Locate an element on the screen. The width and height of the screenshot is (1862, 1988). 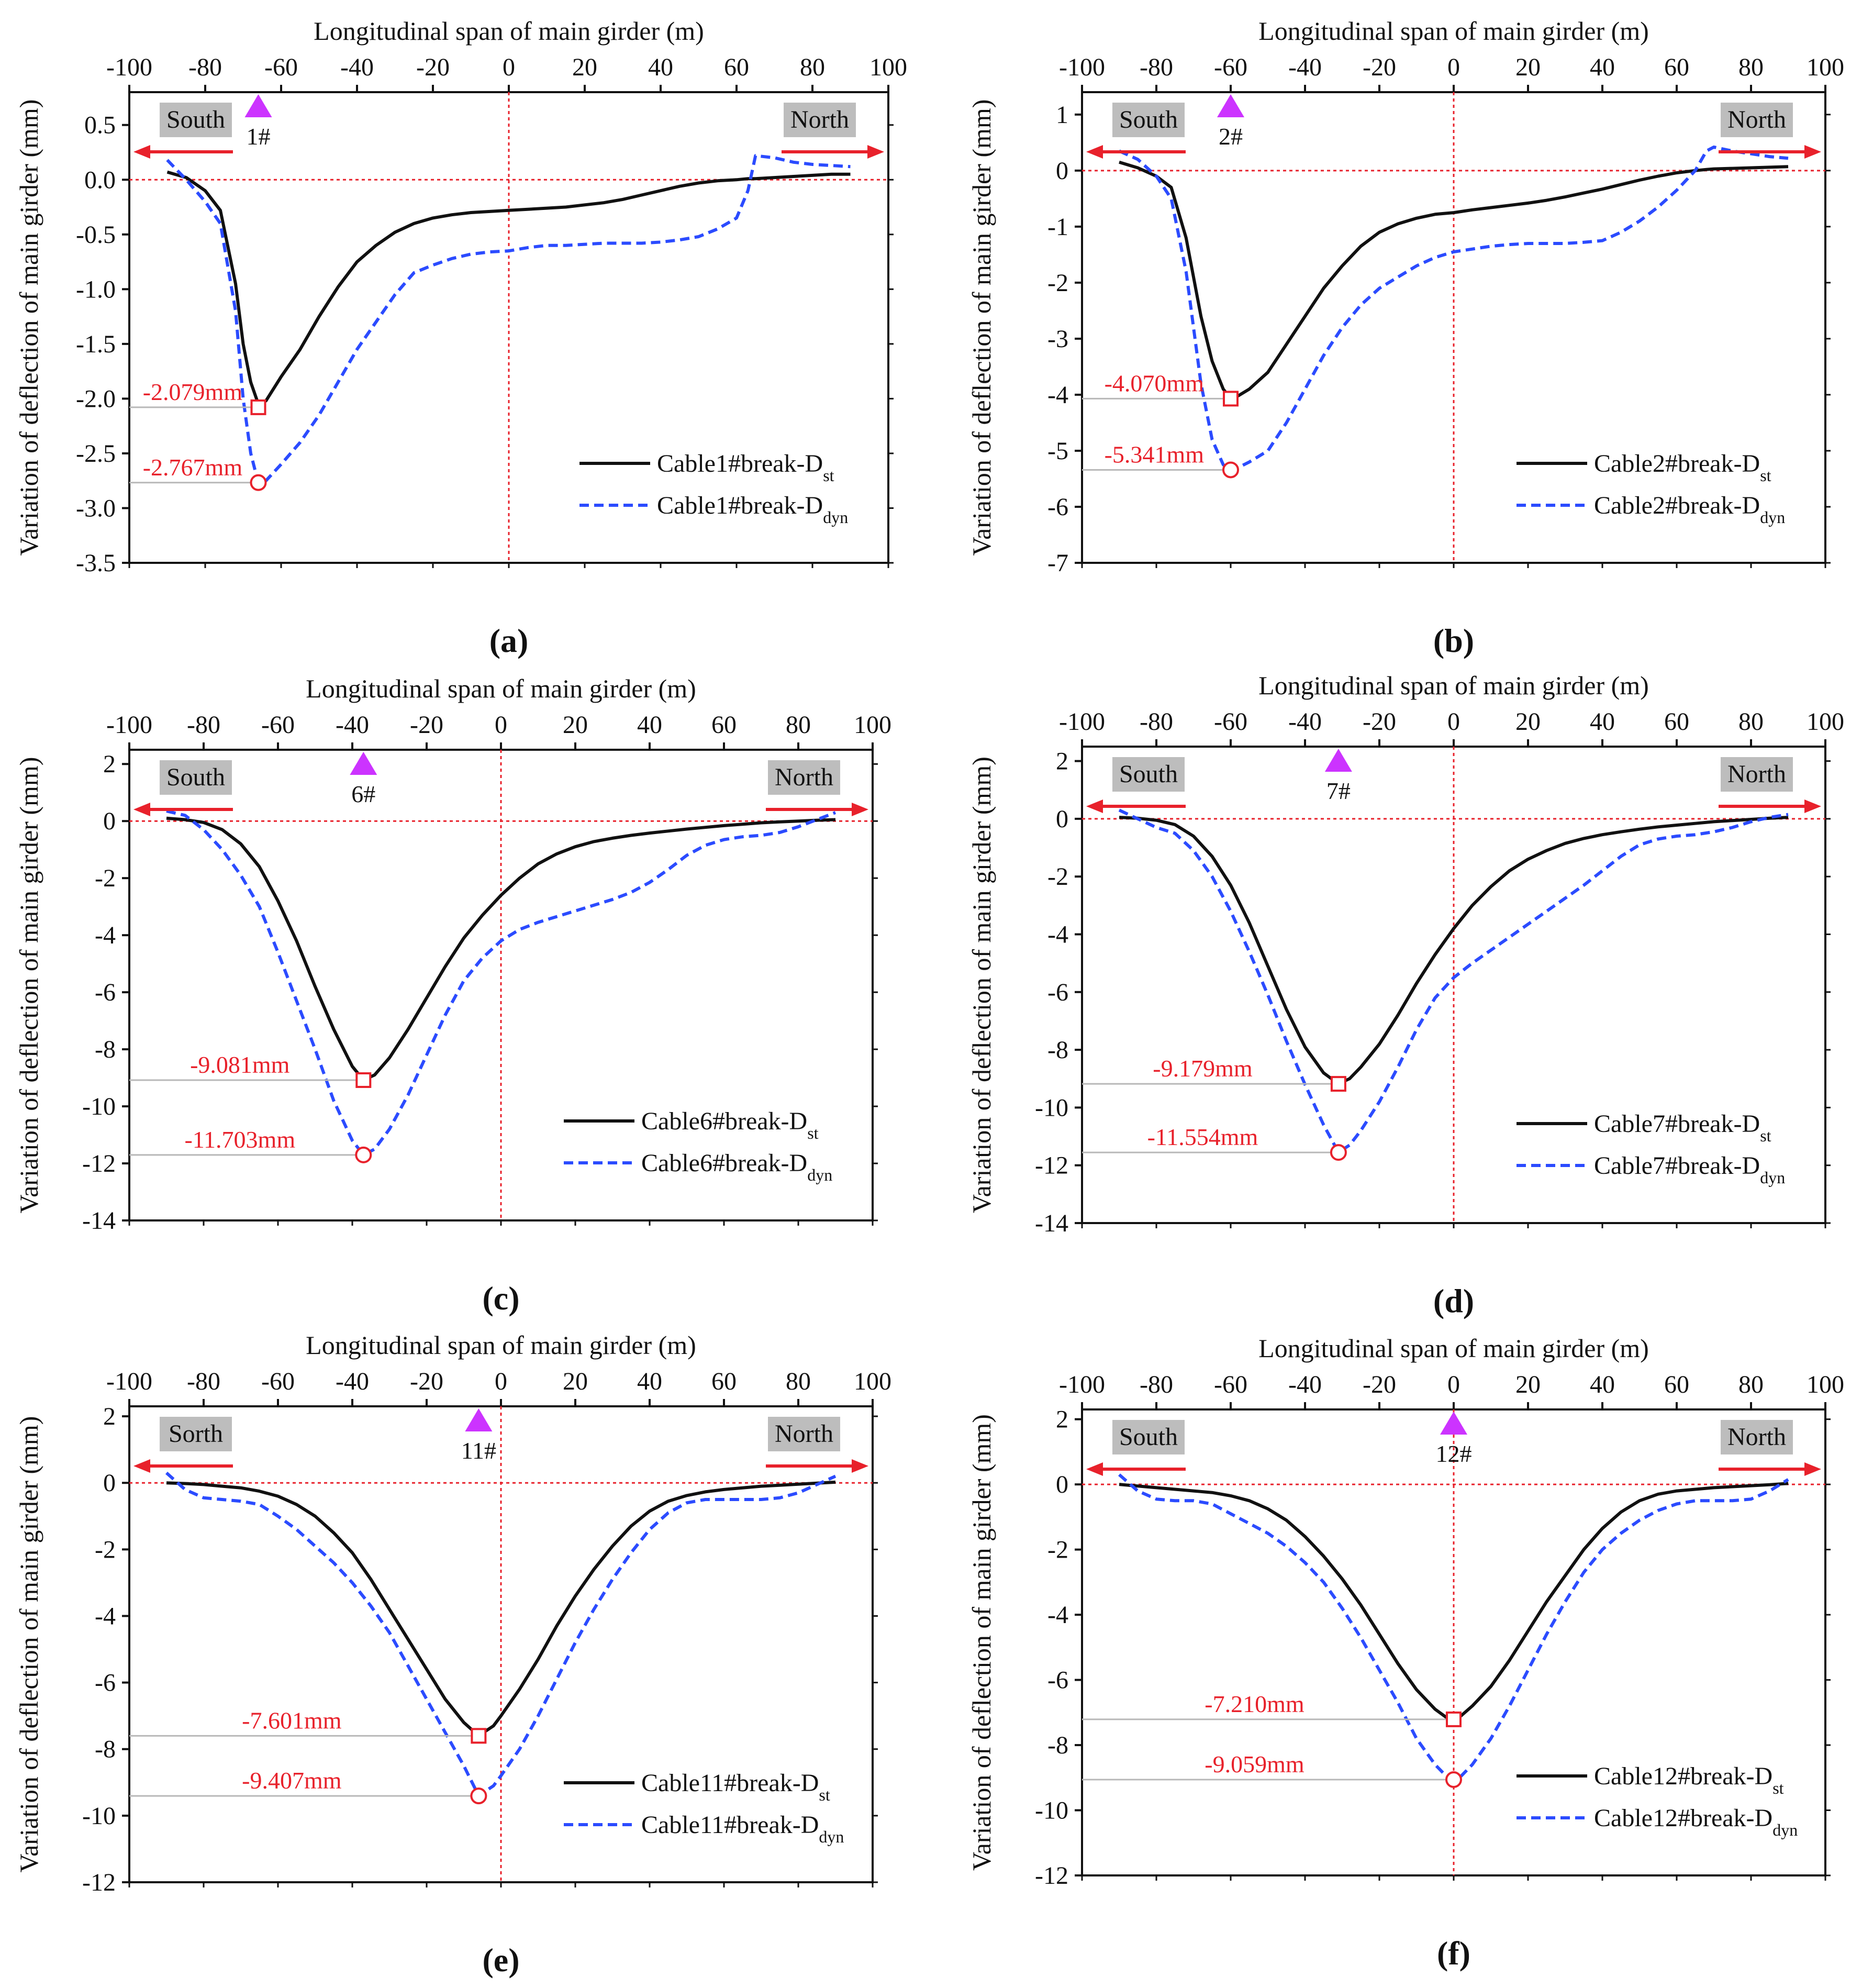
y-tick-label: -2.0 is located at coordinates (96, 399).